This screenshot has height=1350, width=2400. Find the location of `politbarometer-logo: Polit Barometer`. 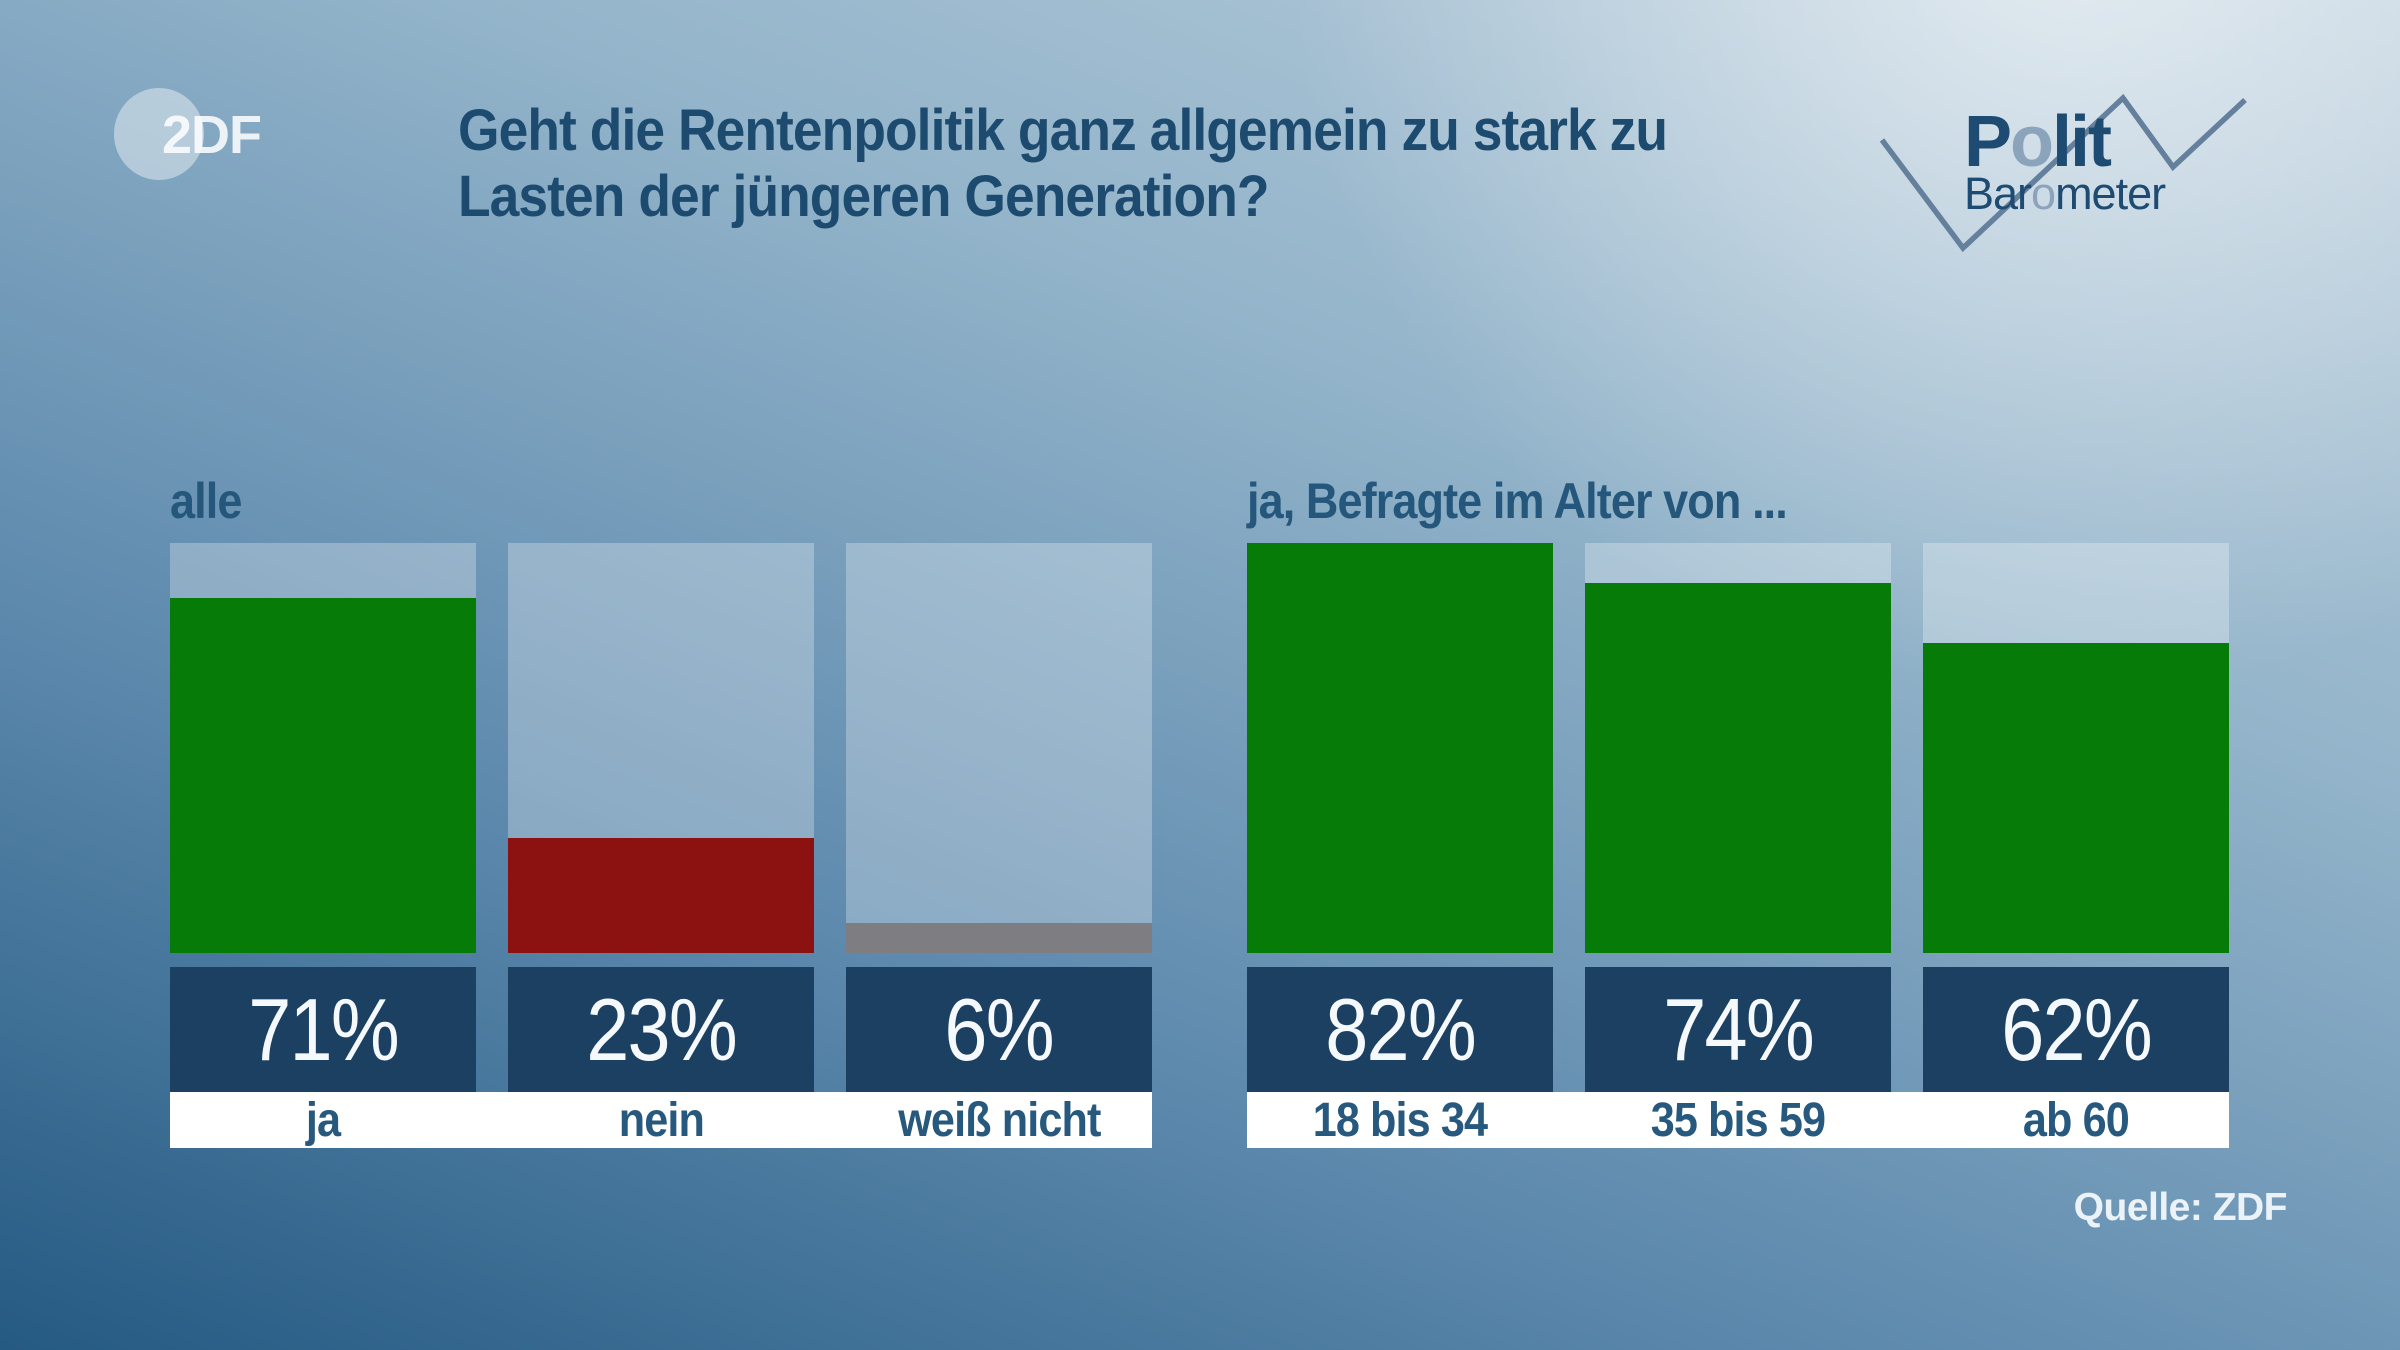

politbarometer-logo: Polit Barometer is located at coordinates (2065, 185).